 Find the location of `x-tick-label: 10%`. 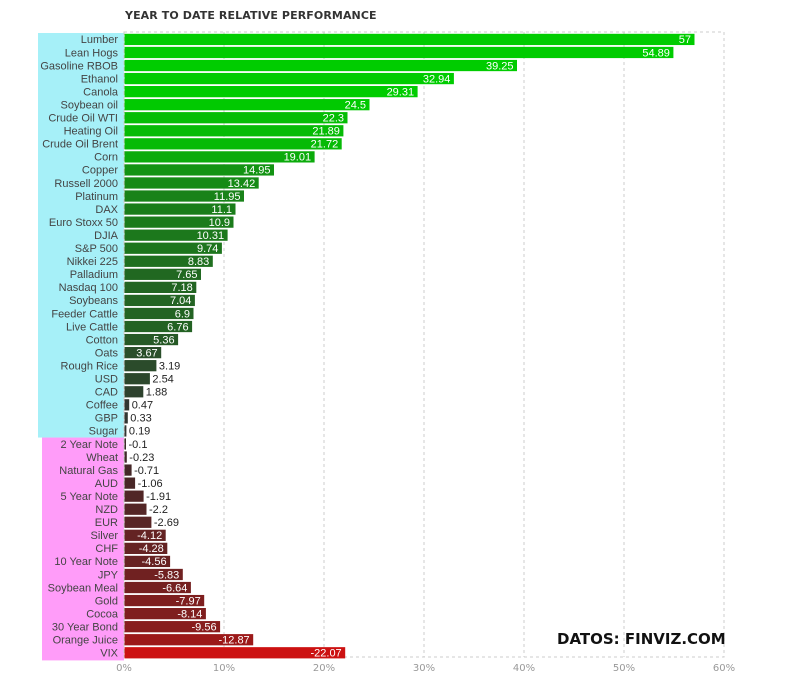

x-tick-label: 10% is located at coordinates (224, 668).